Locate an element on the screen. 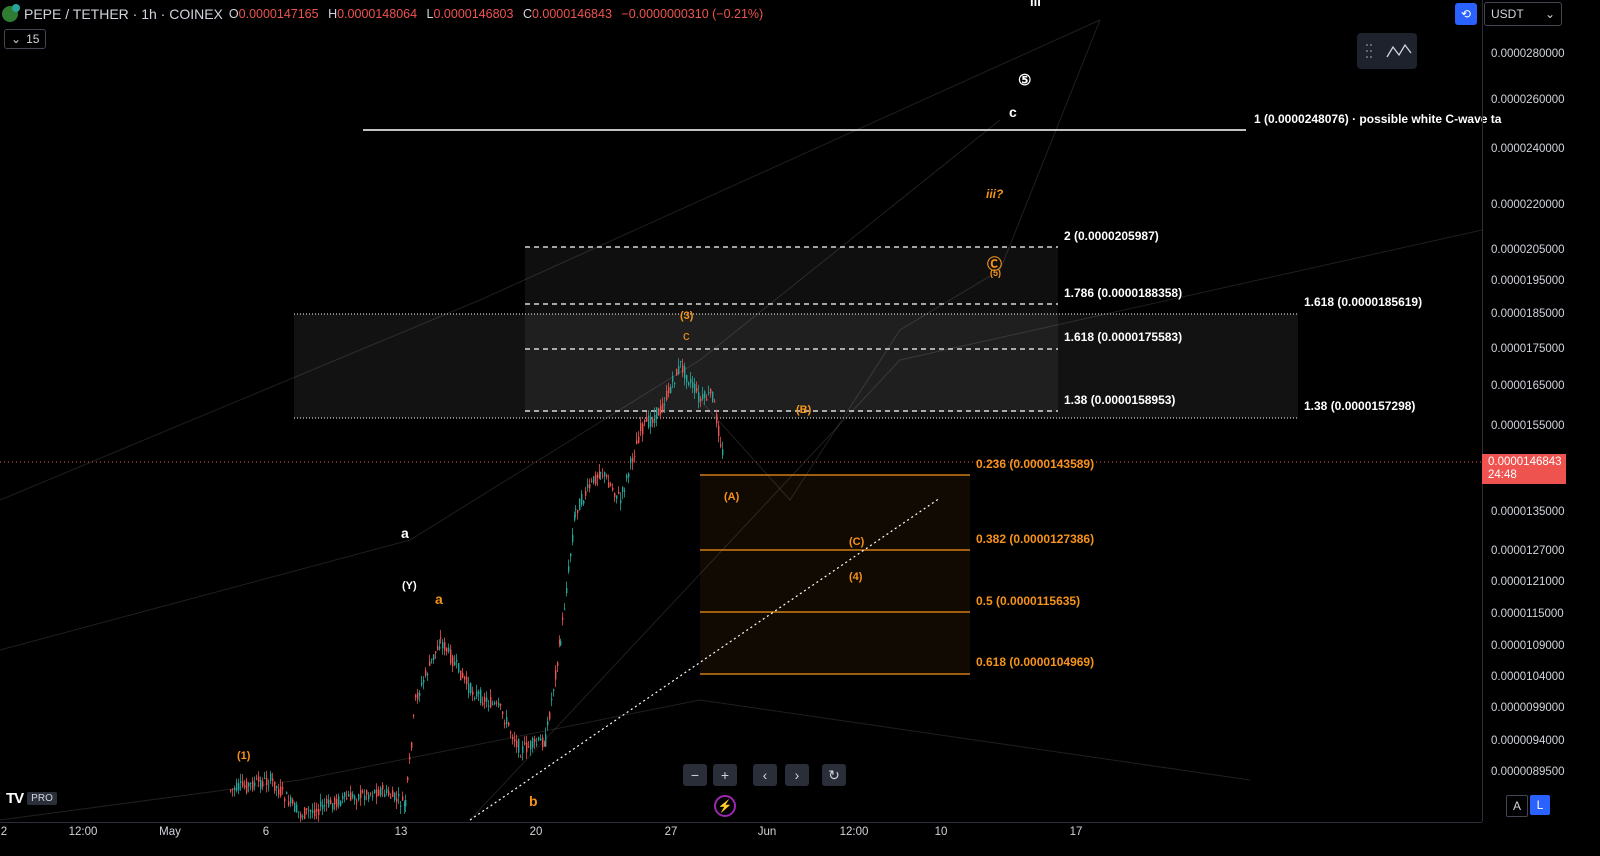 This screenshot has height=856, width=1600. pattern-widget is located at coordinates (1387, 51).